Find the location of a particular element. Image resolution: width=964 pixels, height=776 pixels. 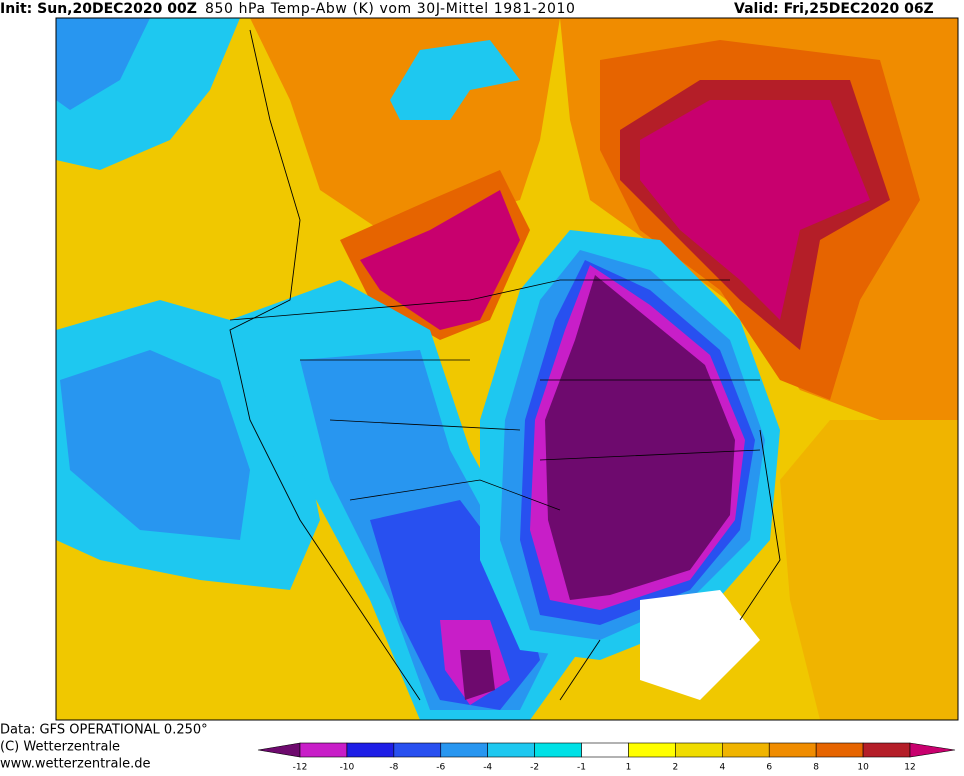

colorbar-label: -4 is located at coordinates (487, 768).